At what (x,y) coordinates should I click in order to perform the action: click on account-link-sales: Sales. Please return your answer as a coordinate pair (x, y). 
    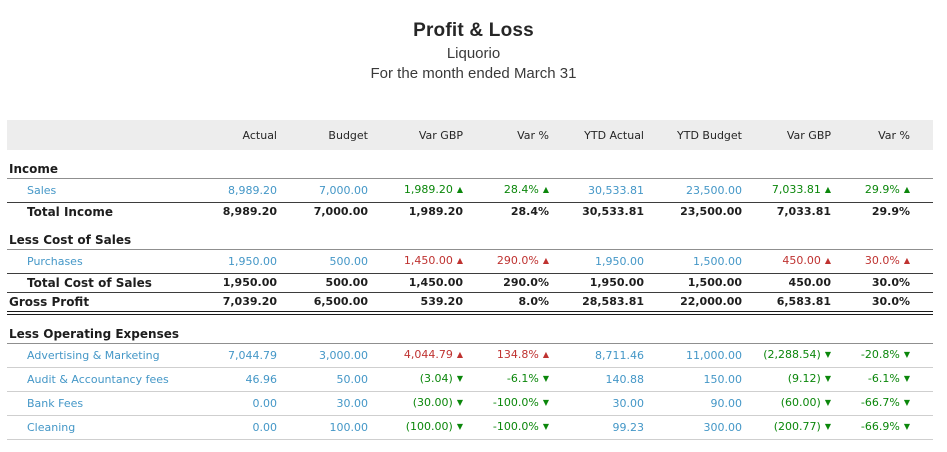
    Looking at the image, I should click on (96, 190).